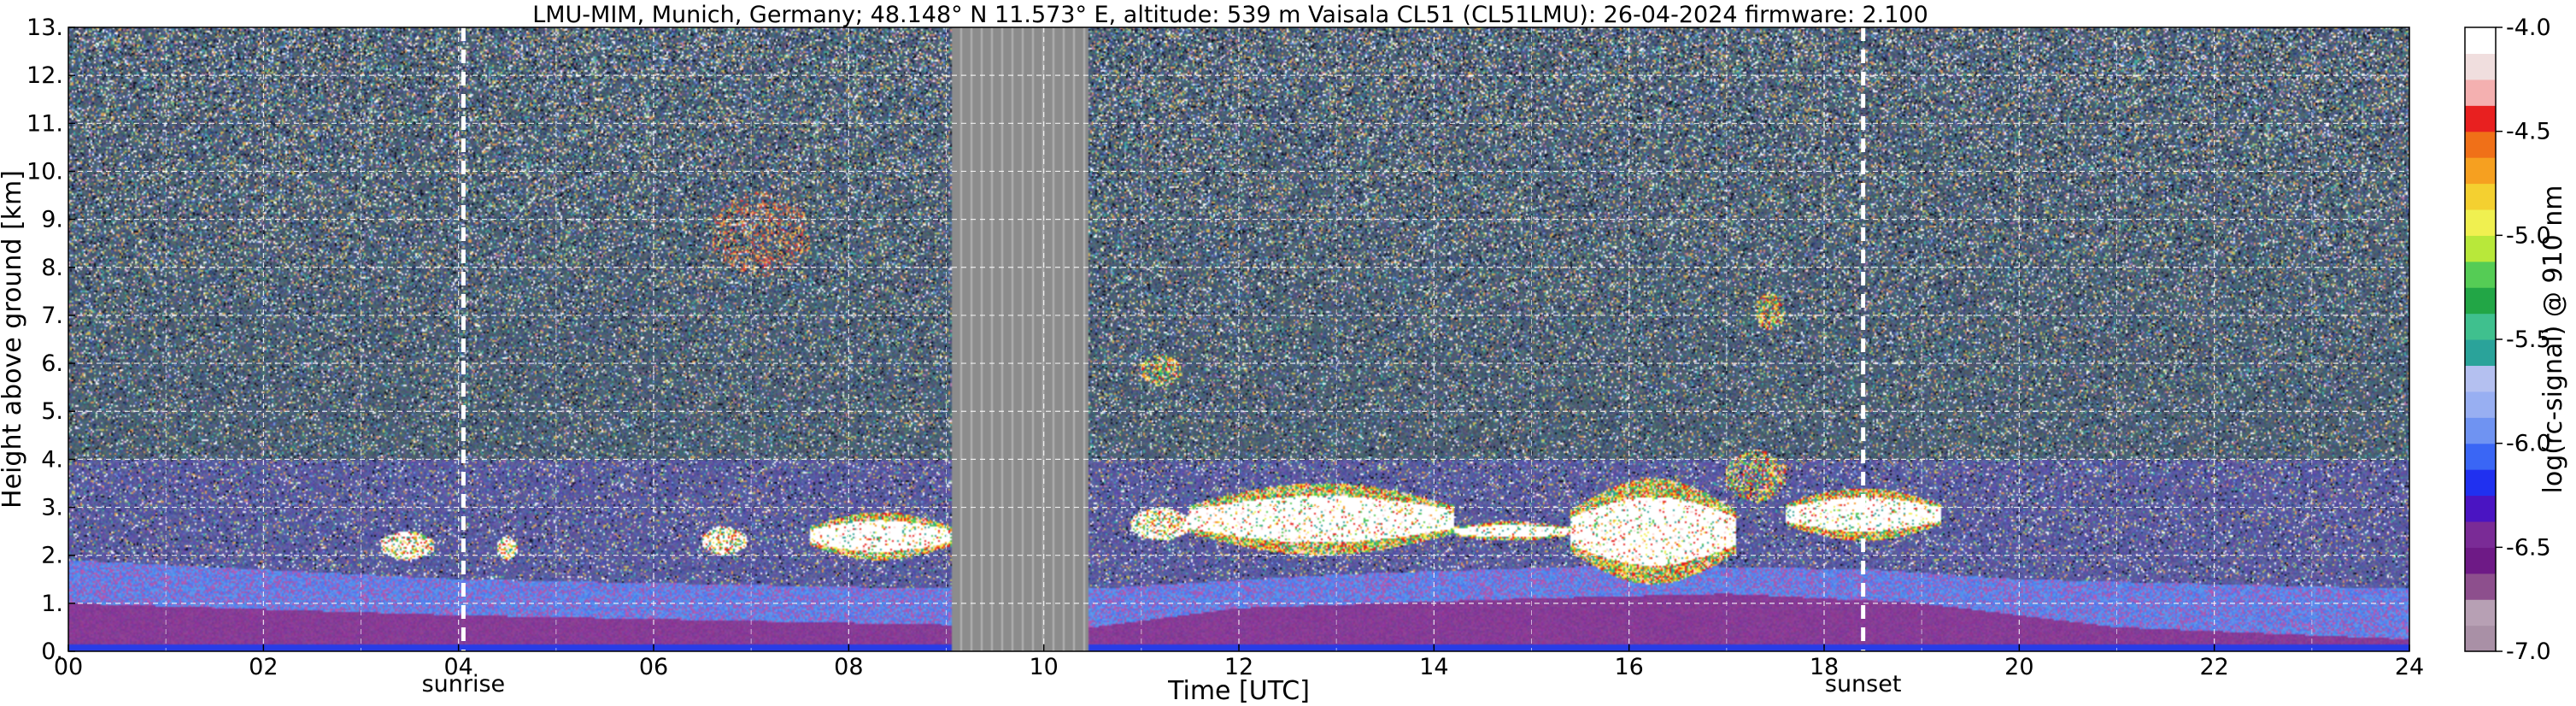  Describe the element at coordinates (44, 28) in the screenshot. I see `y-tick-label: 13.` at that location.